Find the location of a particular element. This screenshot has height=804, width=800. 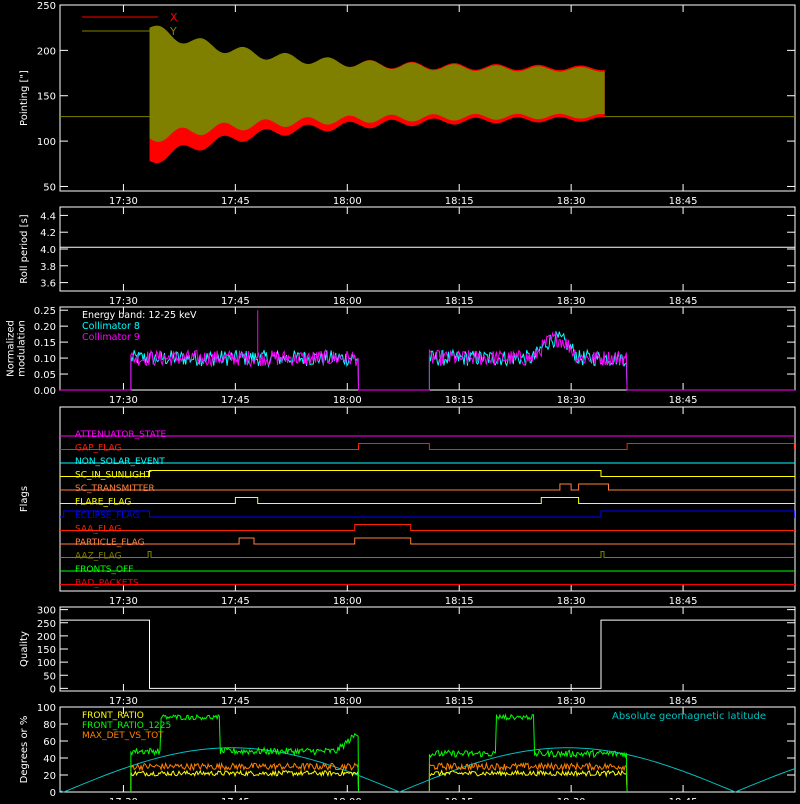

y-tick-label: 0.05 is located at coordinates (45, 375).